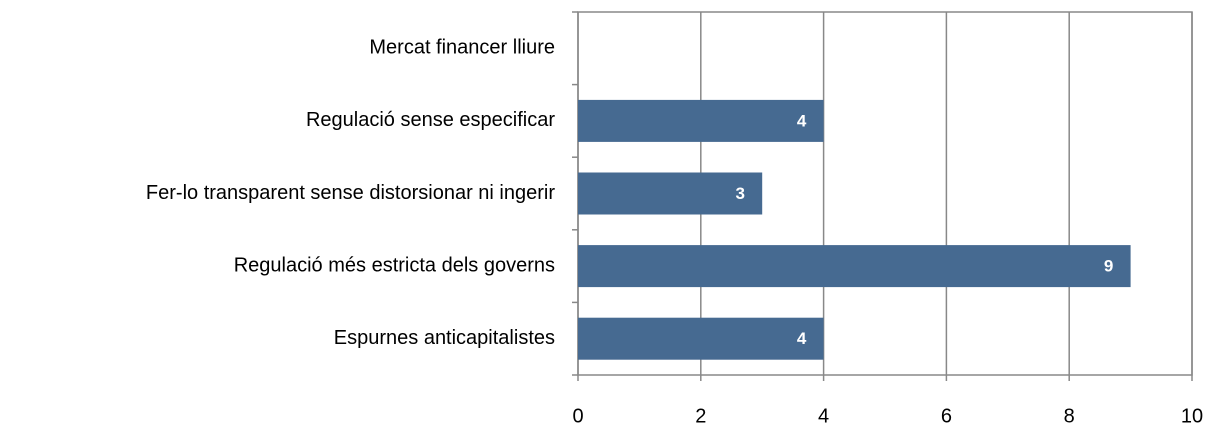  What do you see at coordinates (1069, 415) in the screenshot?
I see `x-tick-label: 8` at bounding box center [1069, 415].